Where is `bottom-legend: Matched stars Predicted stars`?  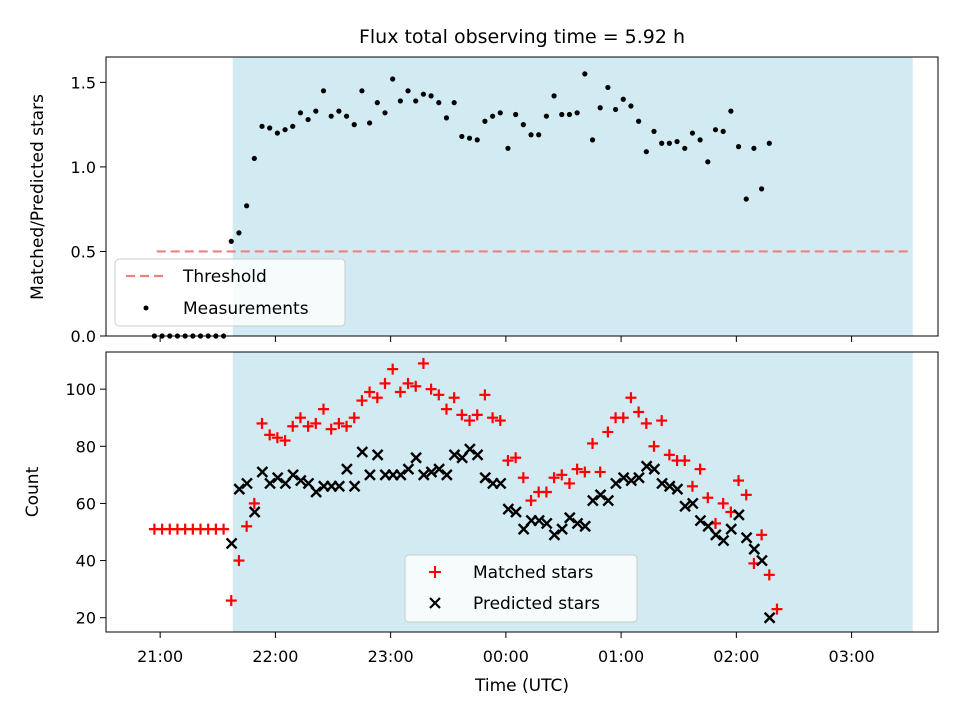
bottom-legend: Matched stars Predicted stars is located at coordinates (521, 588).